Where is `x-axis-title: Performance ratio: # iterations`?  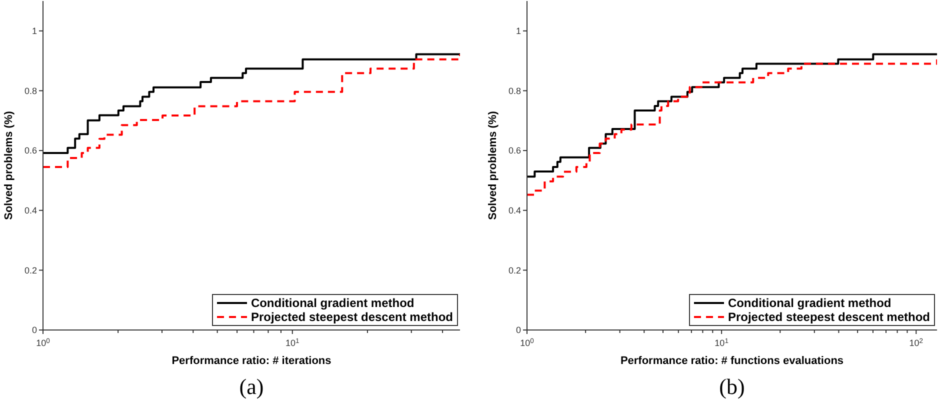 x-axis-title: Performance ratio: # iterations is located at coordinates (252, 361).